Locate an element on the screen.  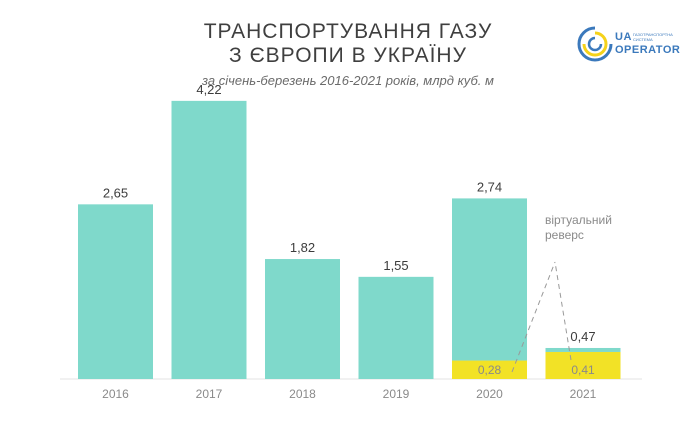
annotation-line-2: реверс is located at coordinates (564, 235).